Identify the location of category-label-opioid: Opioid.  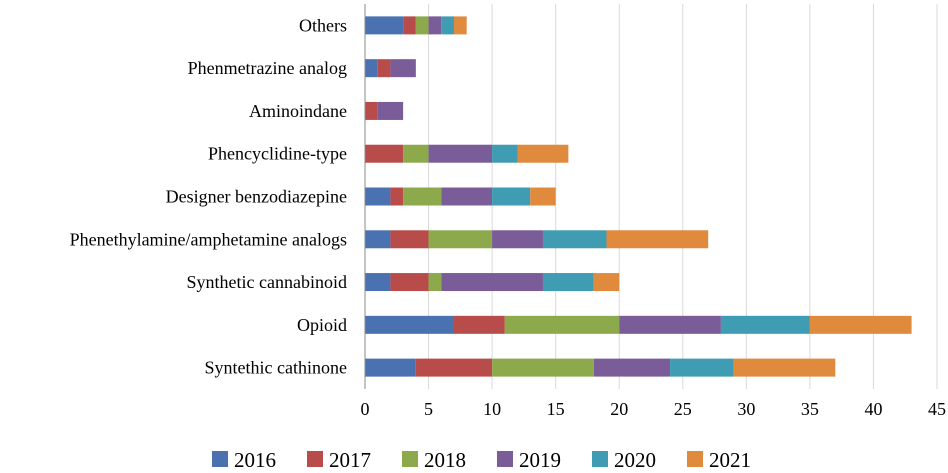
(322, 325).